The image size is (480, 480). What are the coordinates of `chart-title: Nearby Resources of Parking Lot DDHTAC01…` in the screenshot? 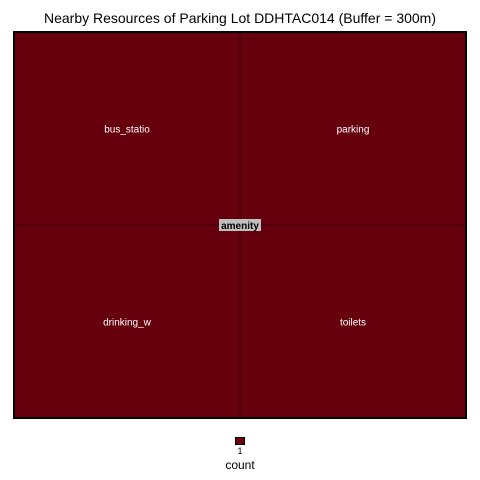 It's located at (240, 18).